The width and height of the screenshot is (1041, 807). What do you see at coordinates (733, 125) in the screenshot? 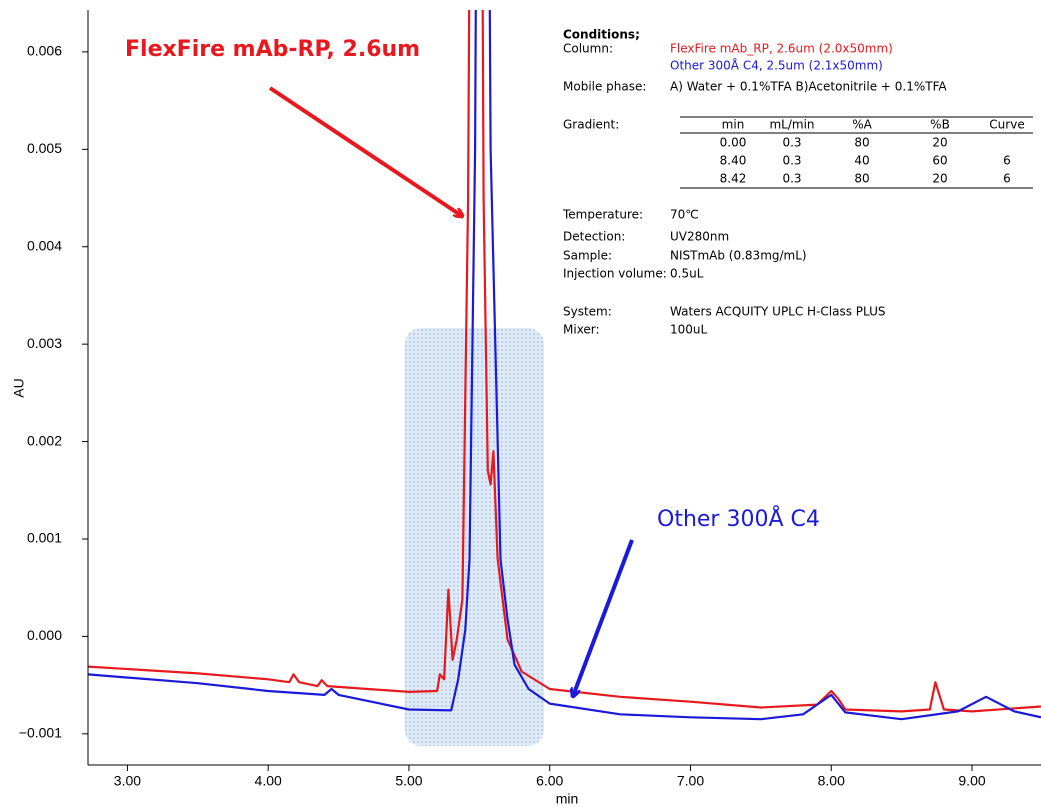
I see `table-header: min` at bounding box center [733, 125].